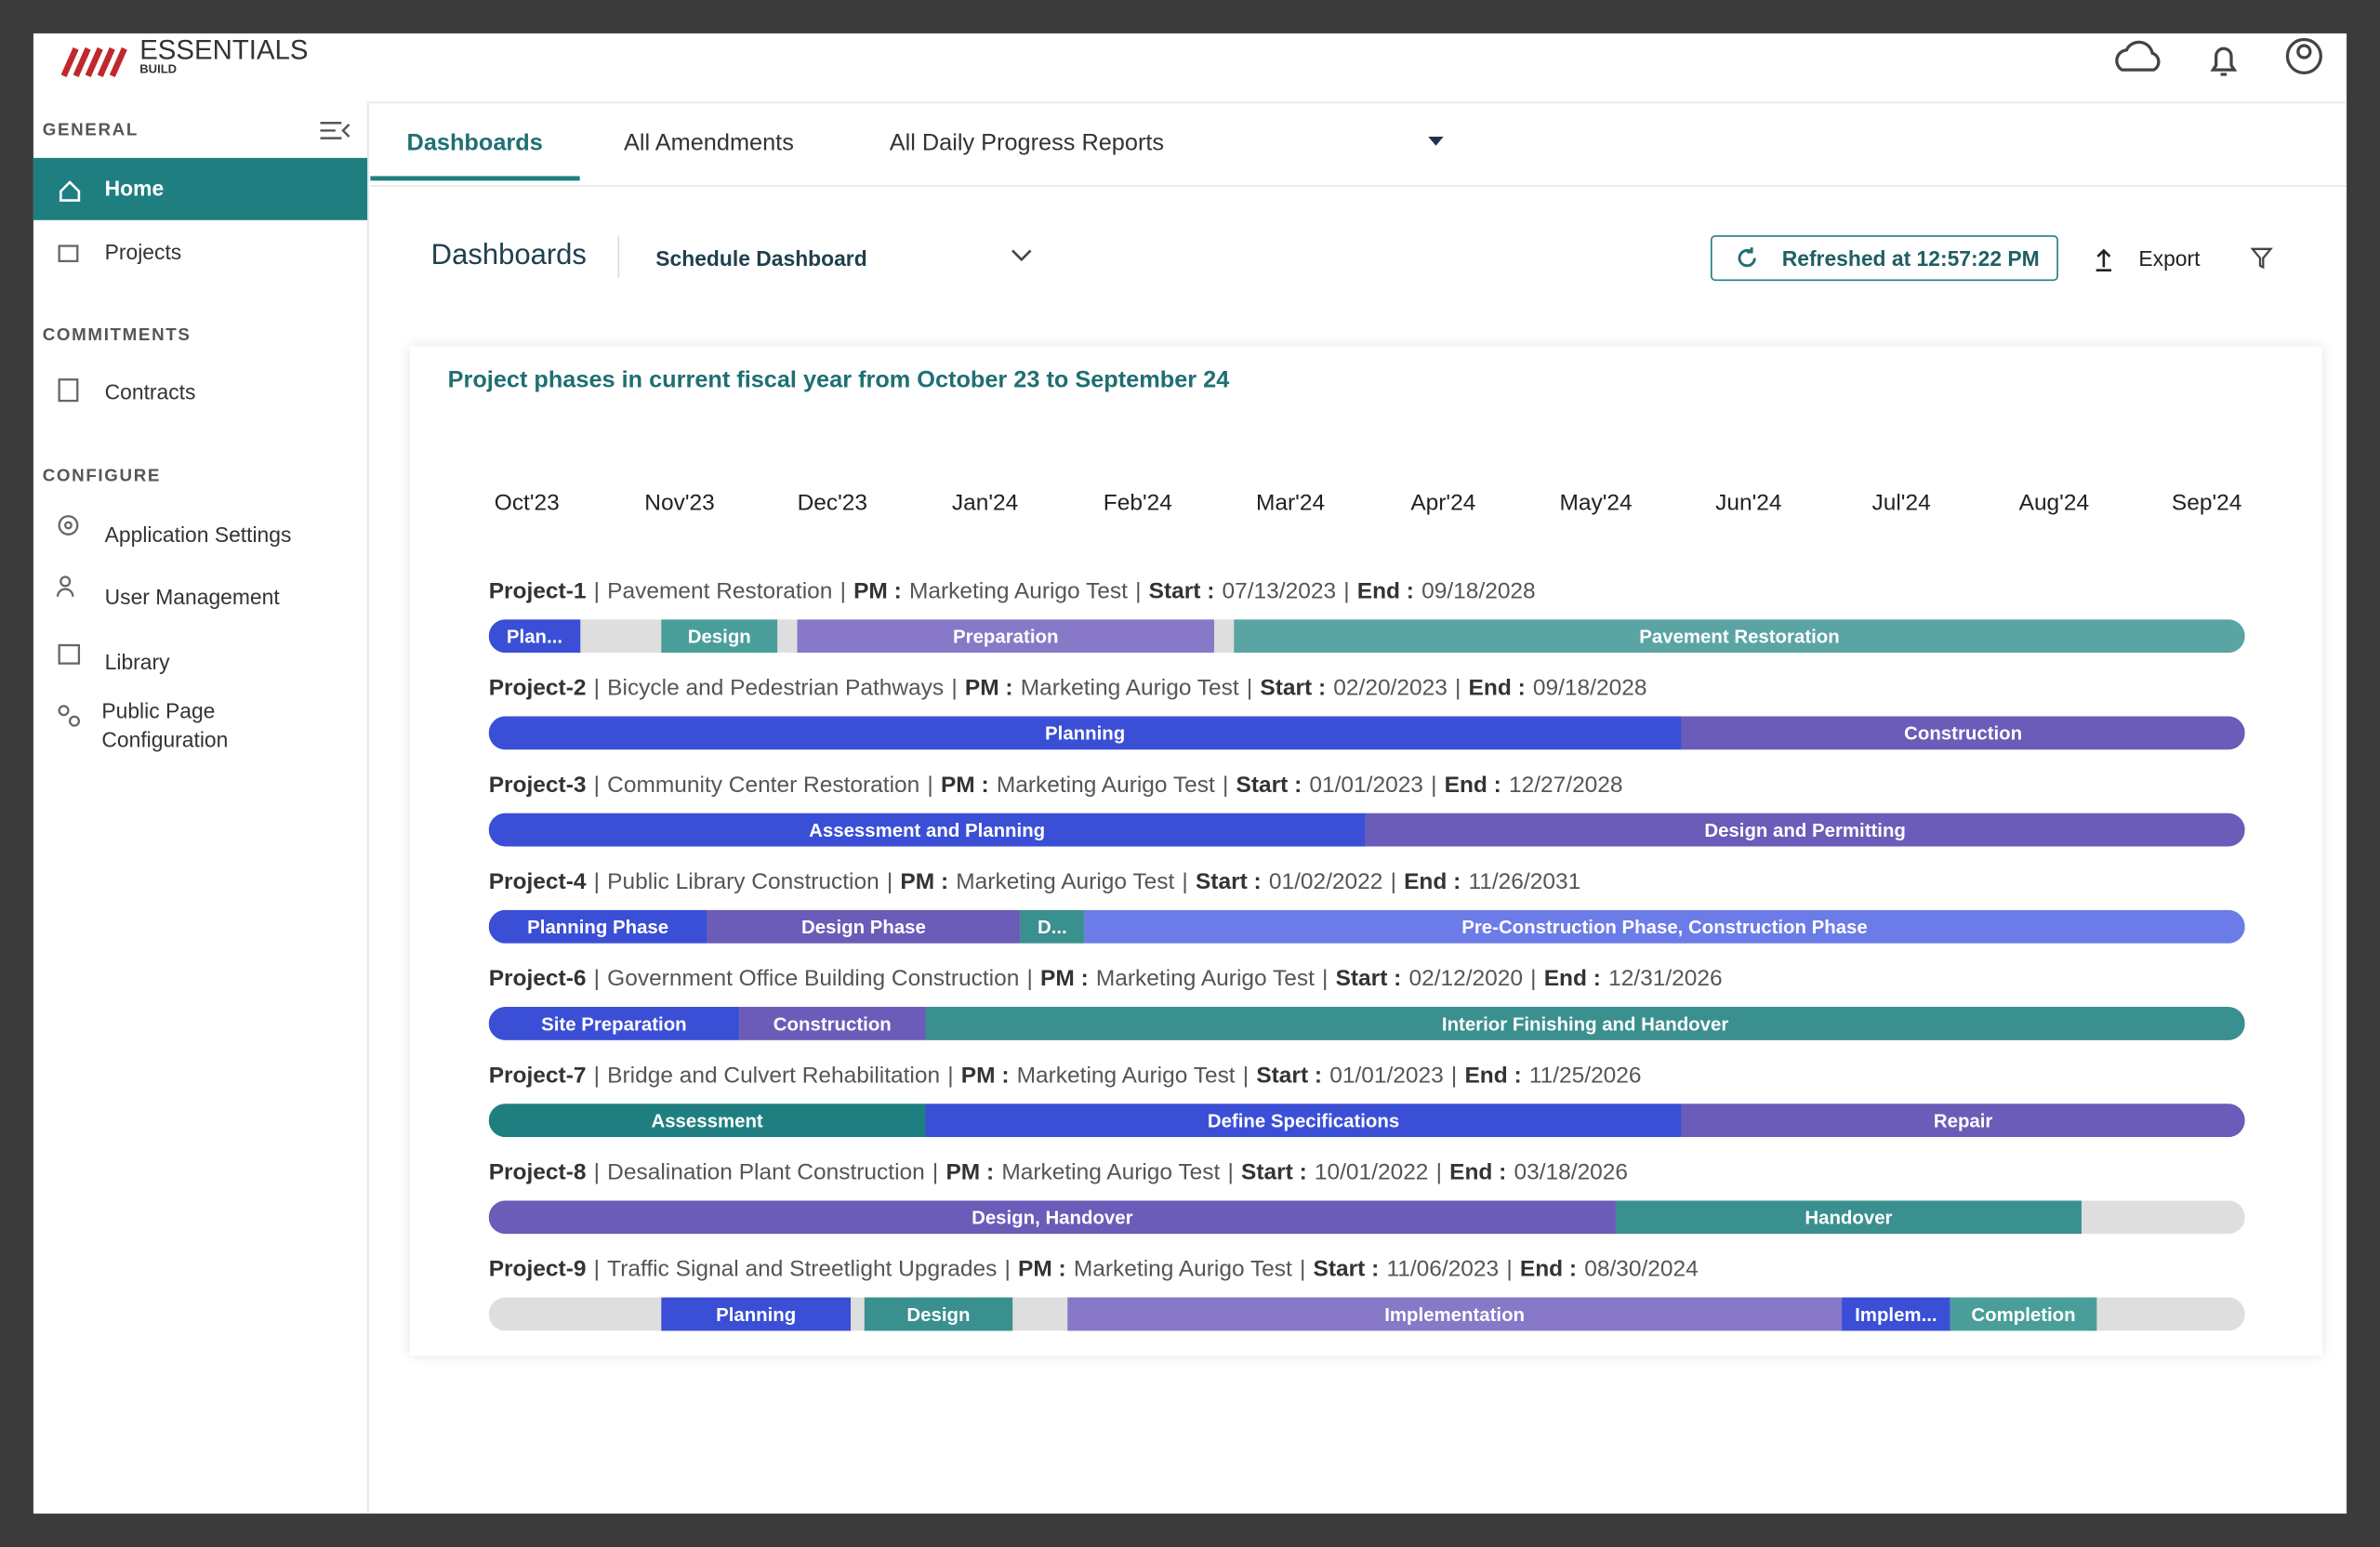  I want to click on filter-icon, so click(2262, 258).